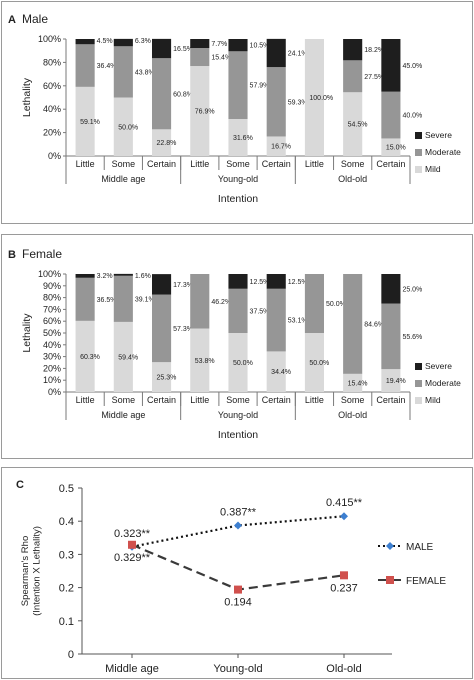  What do you see at coordinates (243, 138) in the screenshot?
I see `bar-data-label: 31.6%` at bounding box center [243, 138].